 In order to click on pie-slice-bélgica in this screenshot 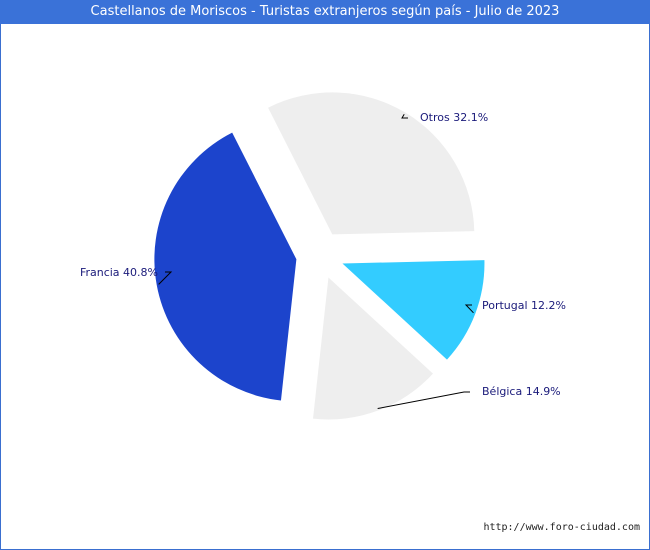, I will do `click(373, 348)`.